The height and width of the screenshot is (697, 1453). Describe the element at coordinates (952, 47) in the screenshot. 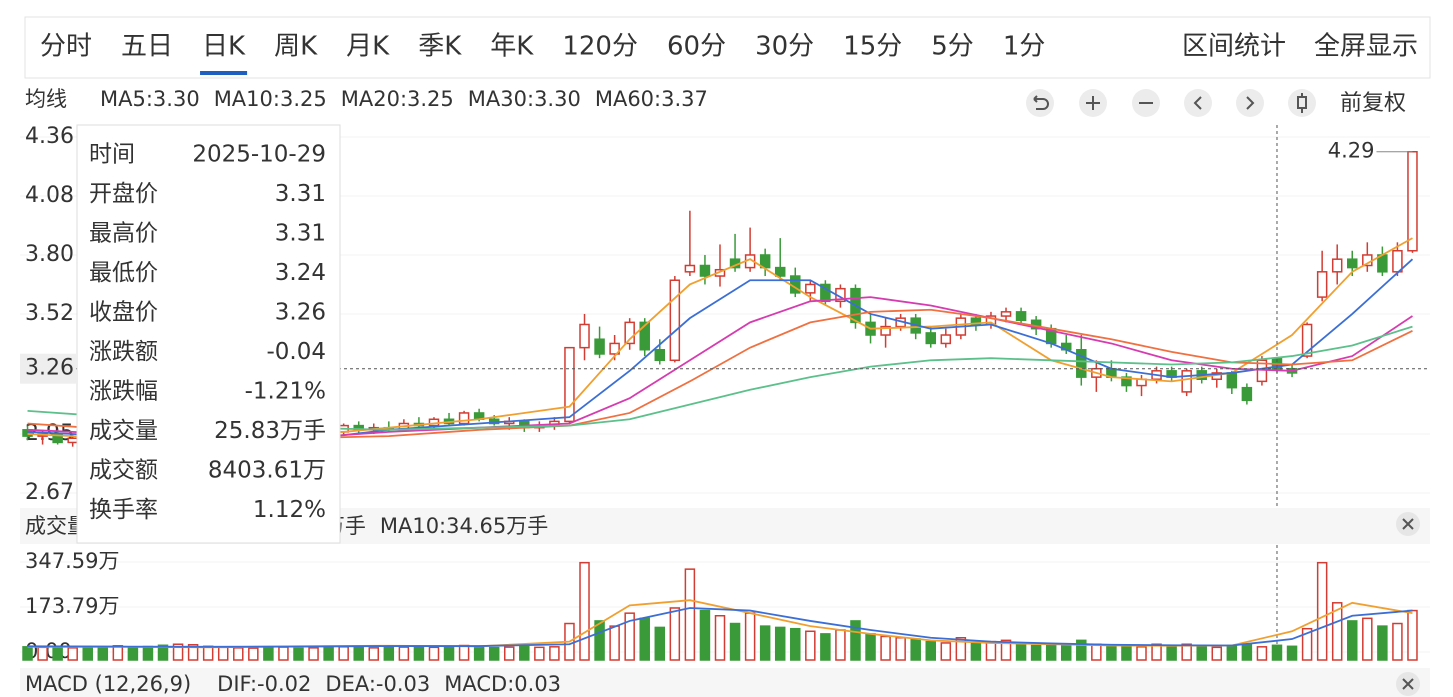

I see `tab: 5分` at that location.